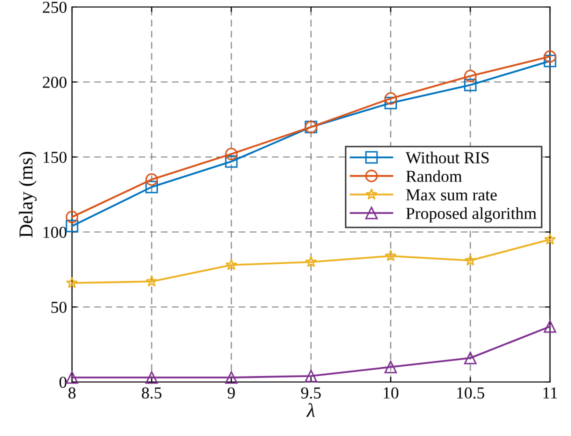 The image size is (571, 436). Describe the element at coordinates (72, 393) in the screenshot. I see `x-tick-label: 8` at that location.